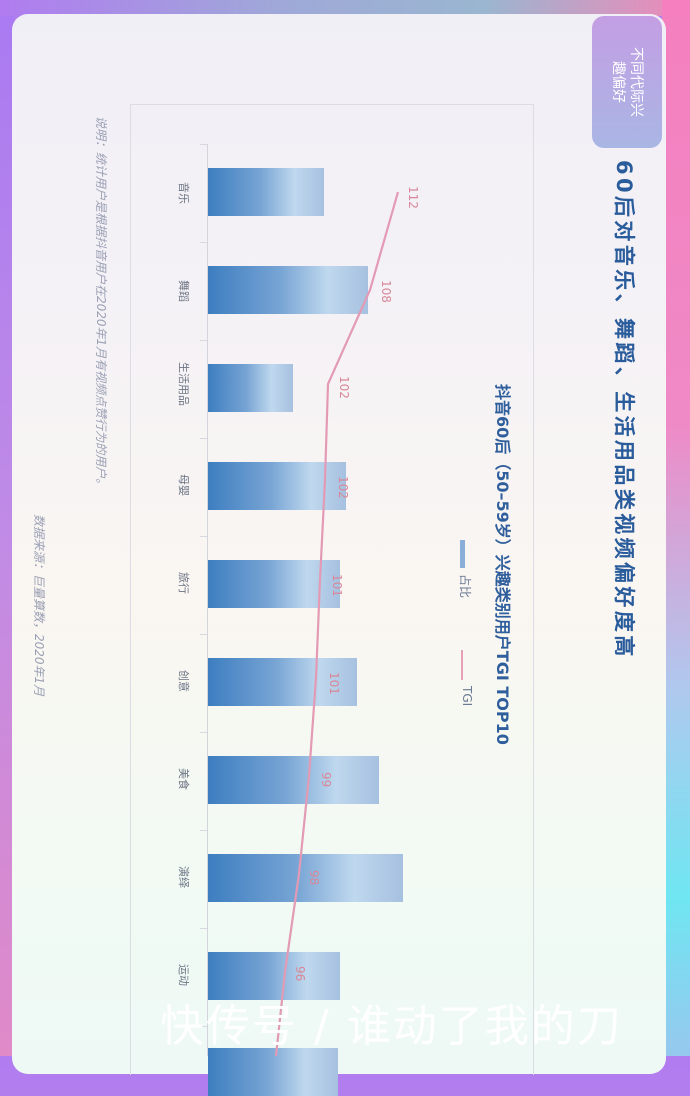 Image resolution: width=690 pixels, height=1096 pixels. I want to click on tgi-value: 96, so click(300, 974).